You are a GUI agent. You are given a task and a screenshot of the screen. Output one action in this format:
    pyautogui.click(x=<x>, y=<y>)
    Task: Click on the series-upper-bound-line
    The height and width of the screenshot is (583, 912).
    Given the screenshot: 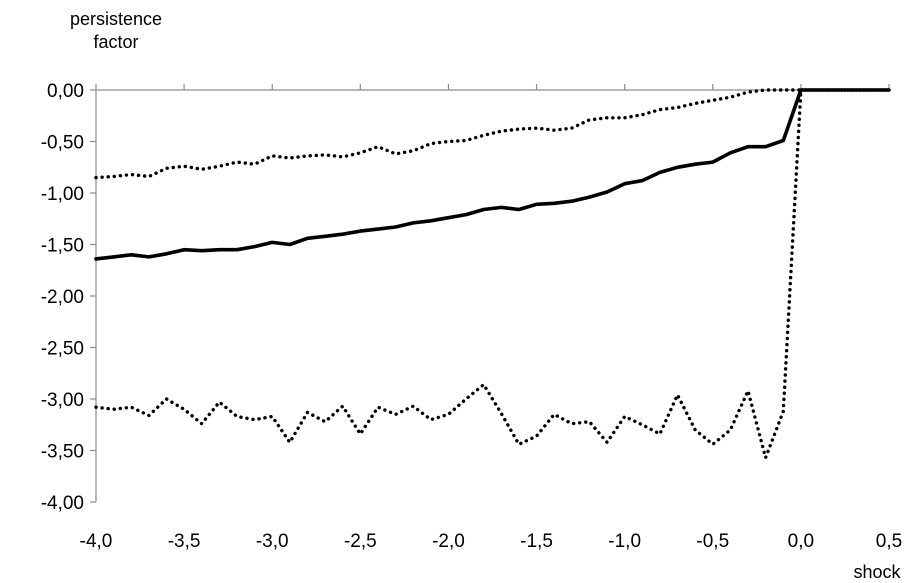 What is the action you would take?
    pyautogui.click(x=492, y=134)
    